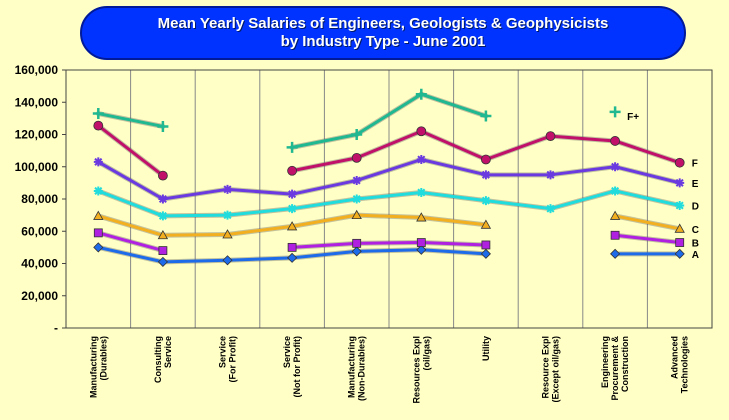 The width and height of the screenshot is (729, 420). What do you see at coordinates (37, 135) in the screenshot?
I see `y-tick-label: 120,000` at bounding box center [37, 135].